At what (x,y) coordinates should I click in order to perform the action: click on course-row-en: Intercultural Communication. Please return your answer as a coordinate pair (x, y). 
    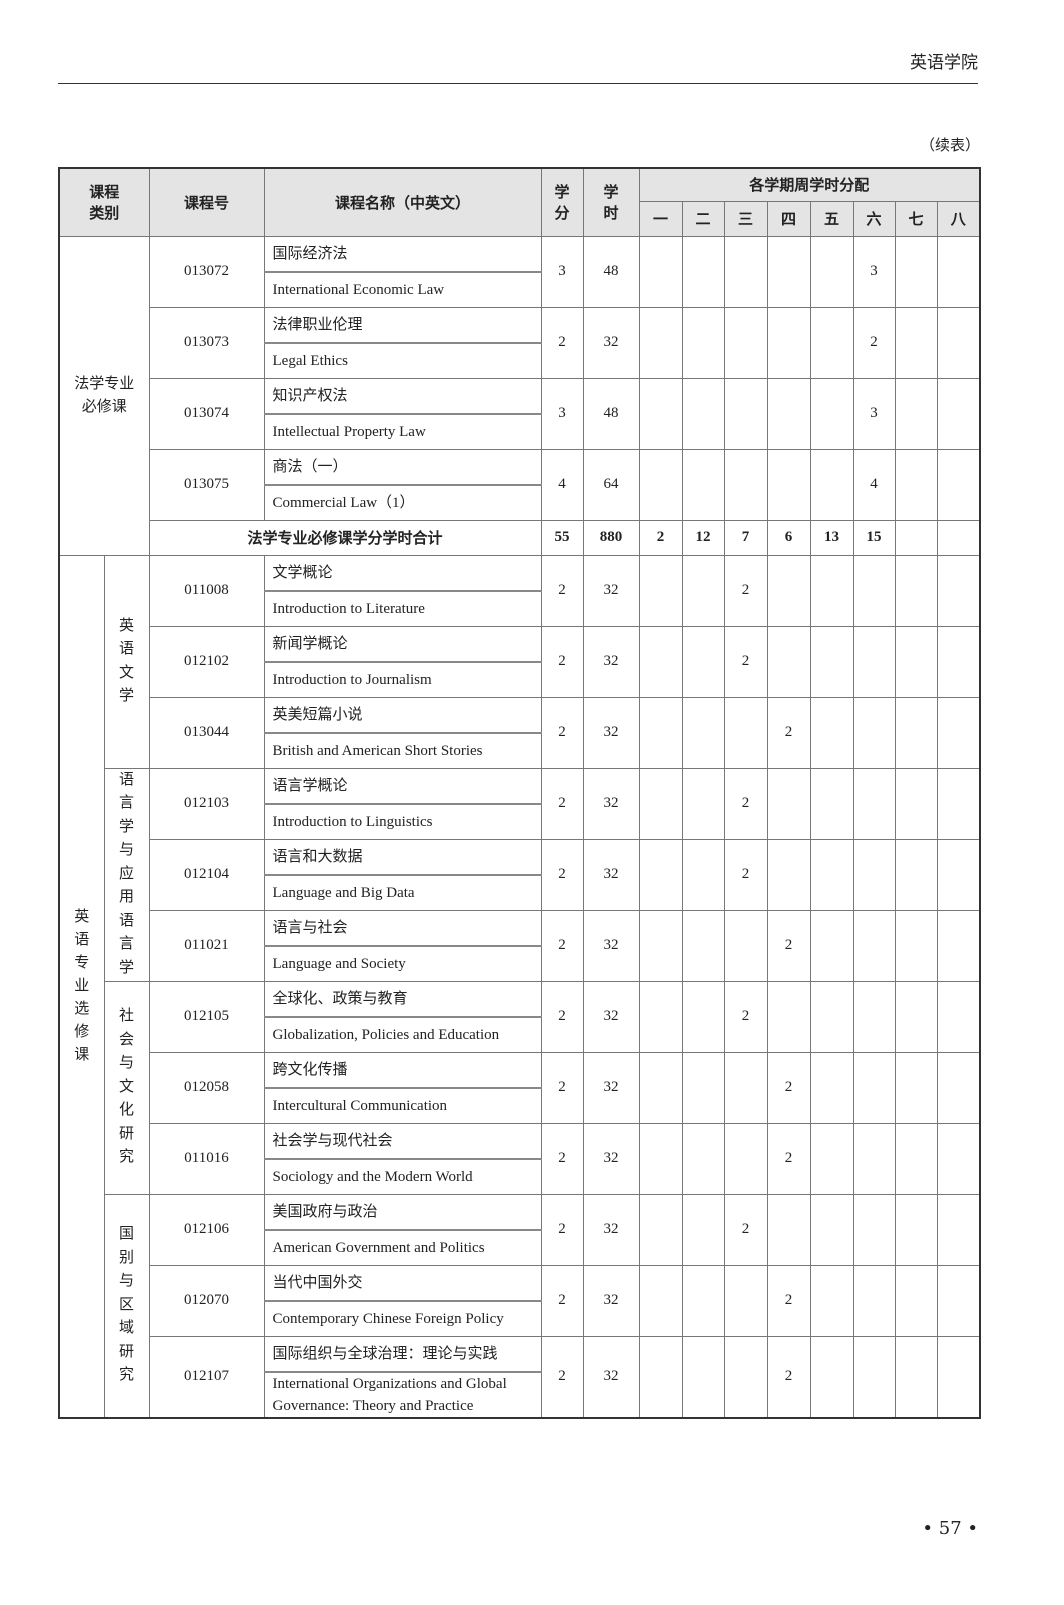
    Looking at the image, I should click on (519, 1105).